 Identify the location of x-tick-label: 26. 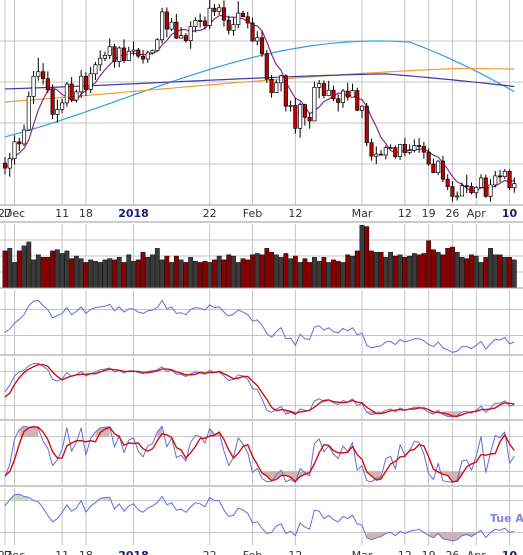
(452, 552).